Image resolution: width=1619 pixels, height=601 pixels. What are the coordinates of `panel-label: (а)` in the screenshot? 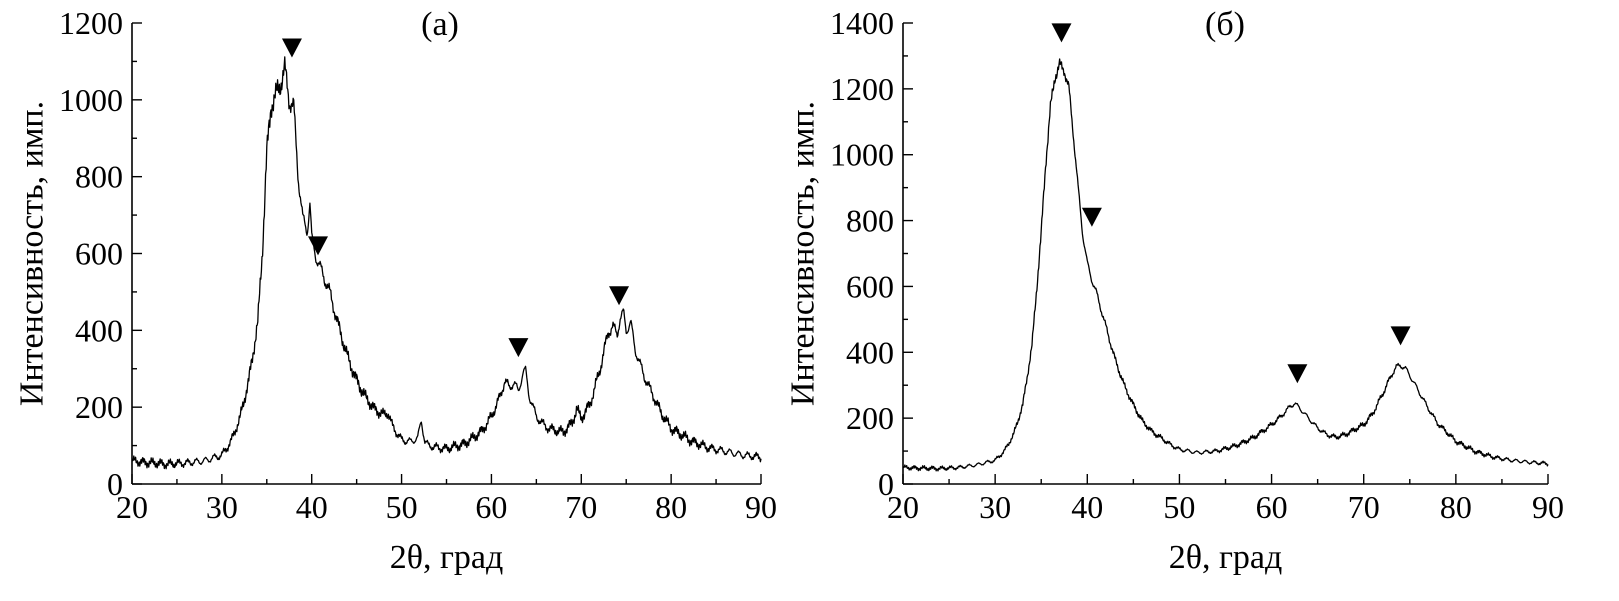 It's located at (440, 24).